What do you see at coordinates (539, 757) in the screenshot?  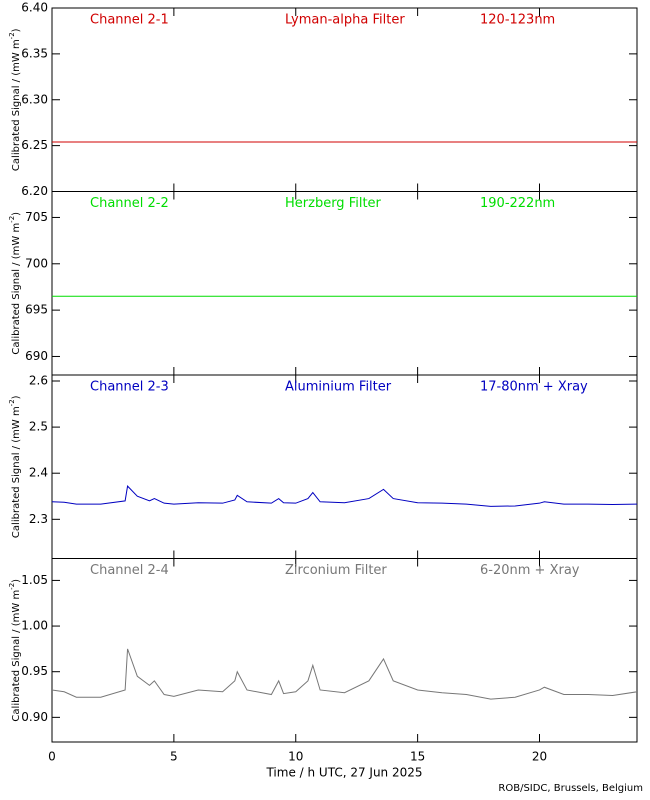 I see `x-tick-label: 20` at bounding box center [539, 757].